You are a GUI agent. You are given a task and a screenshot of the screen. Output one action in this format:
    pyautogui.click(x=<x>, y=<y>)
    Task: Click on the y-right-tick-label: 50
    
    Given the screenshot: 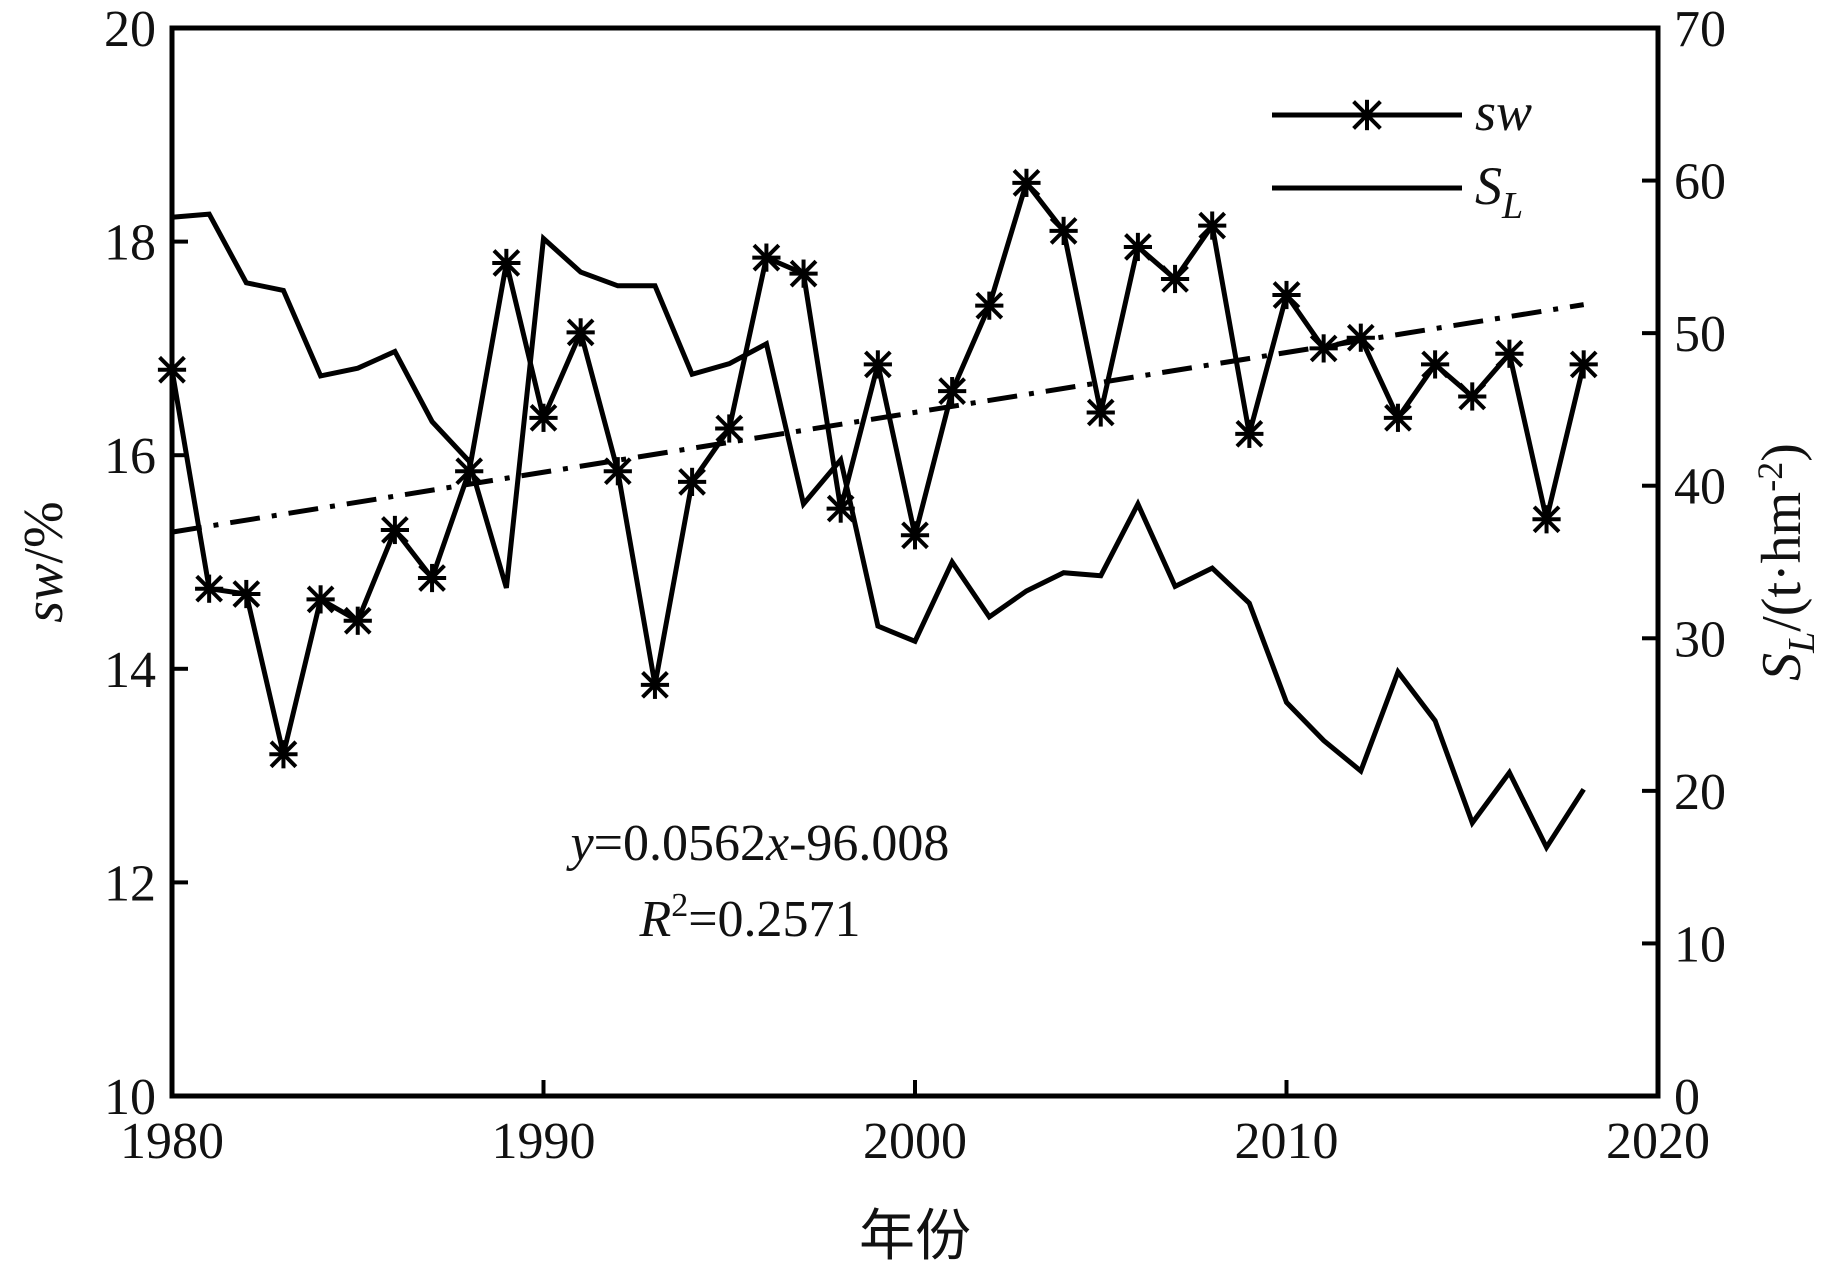 What is the action you would take?
    pyautogui.click(x=1700, y=334)
    